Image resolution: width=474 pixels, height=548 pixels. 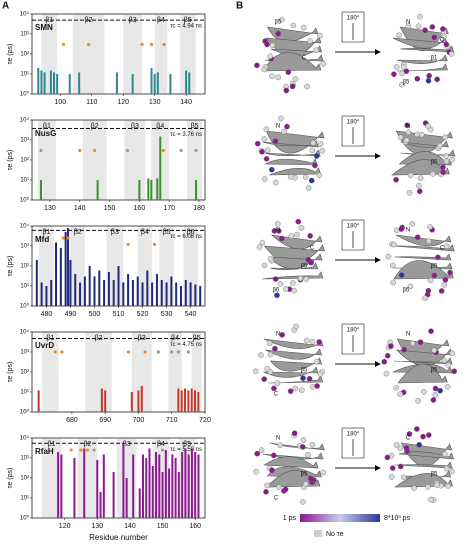 I want to click on x-tick-label: 510, so click(x=119, y=314).